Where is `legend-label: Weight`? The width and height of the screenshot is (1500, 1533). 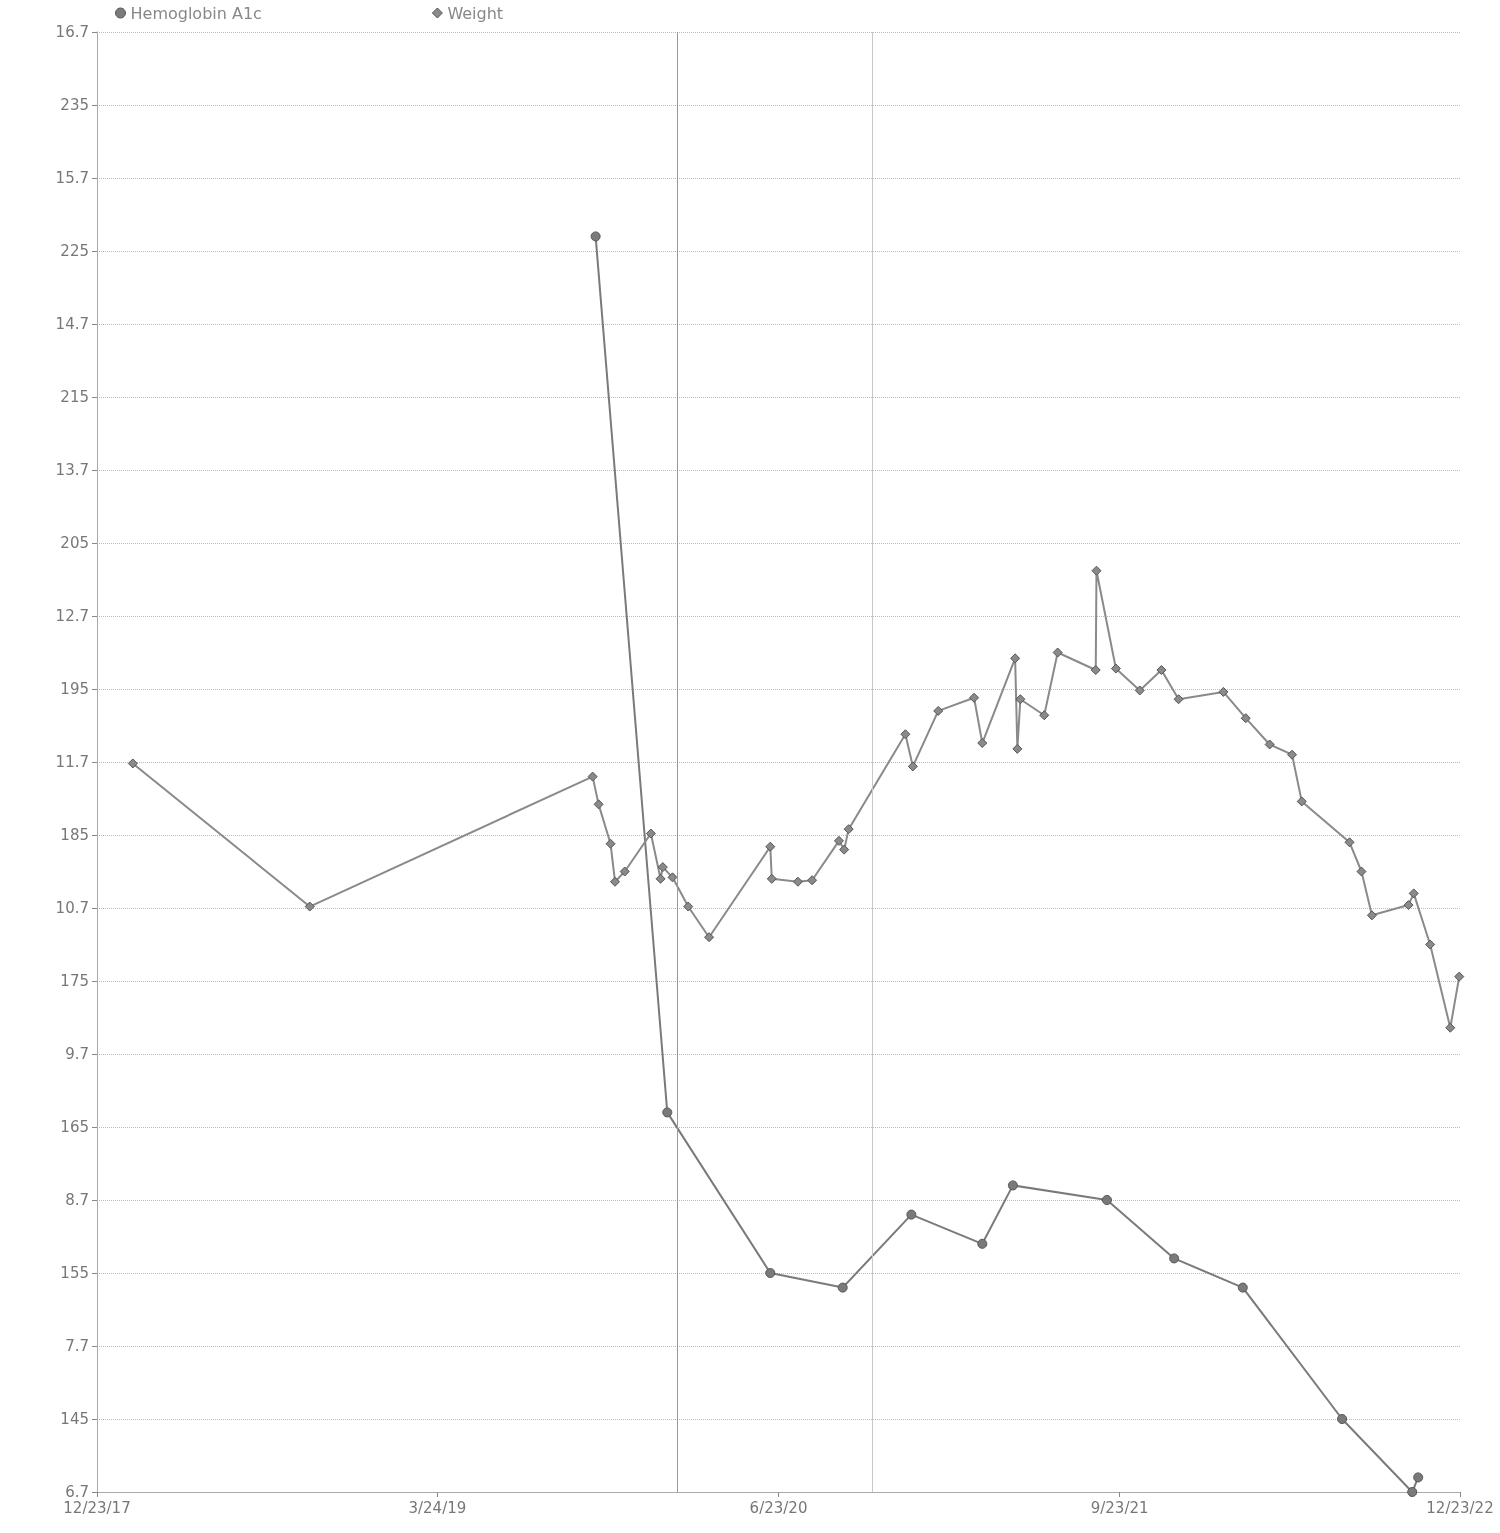
legend-label: Weight is located at coordinates (475, 13).